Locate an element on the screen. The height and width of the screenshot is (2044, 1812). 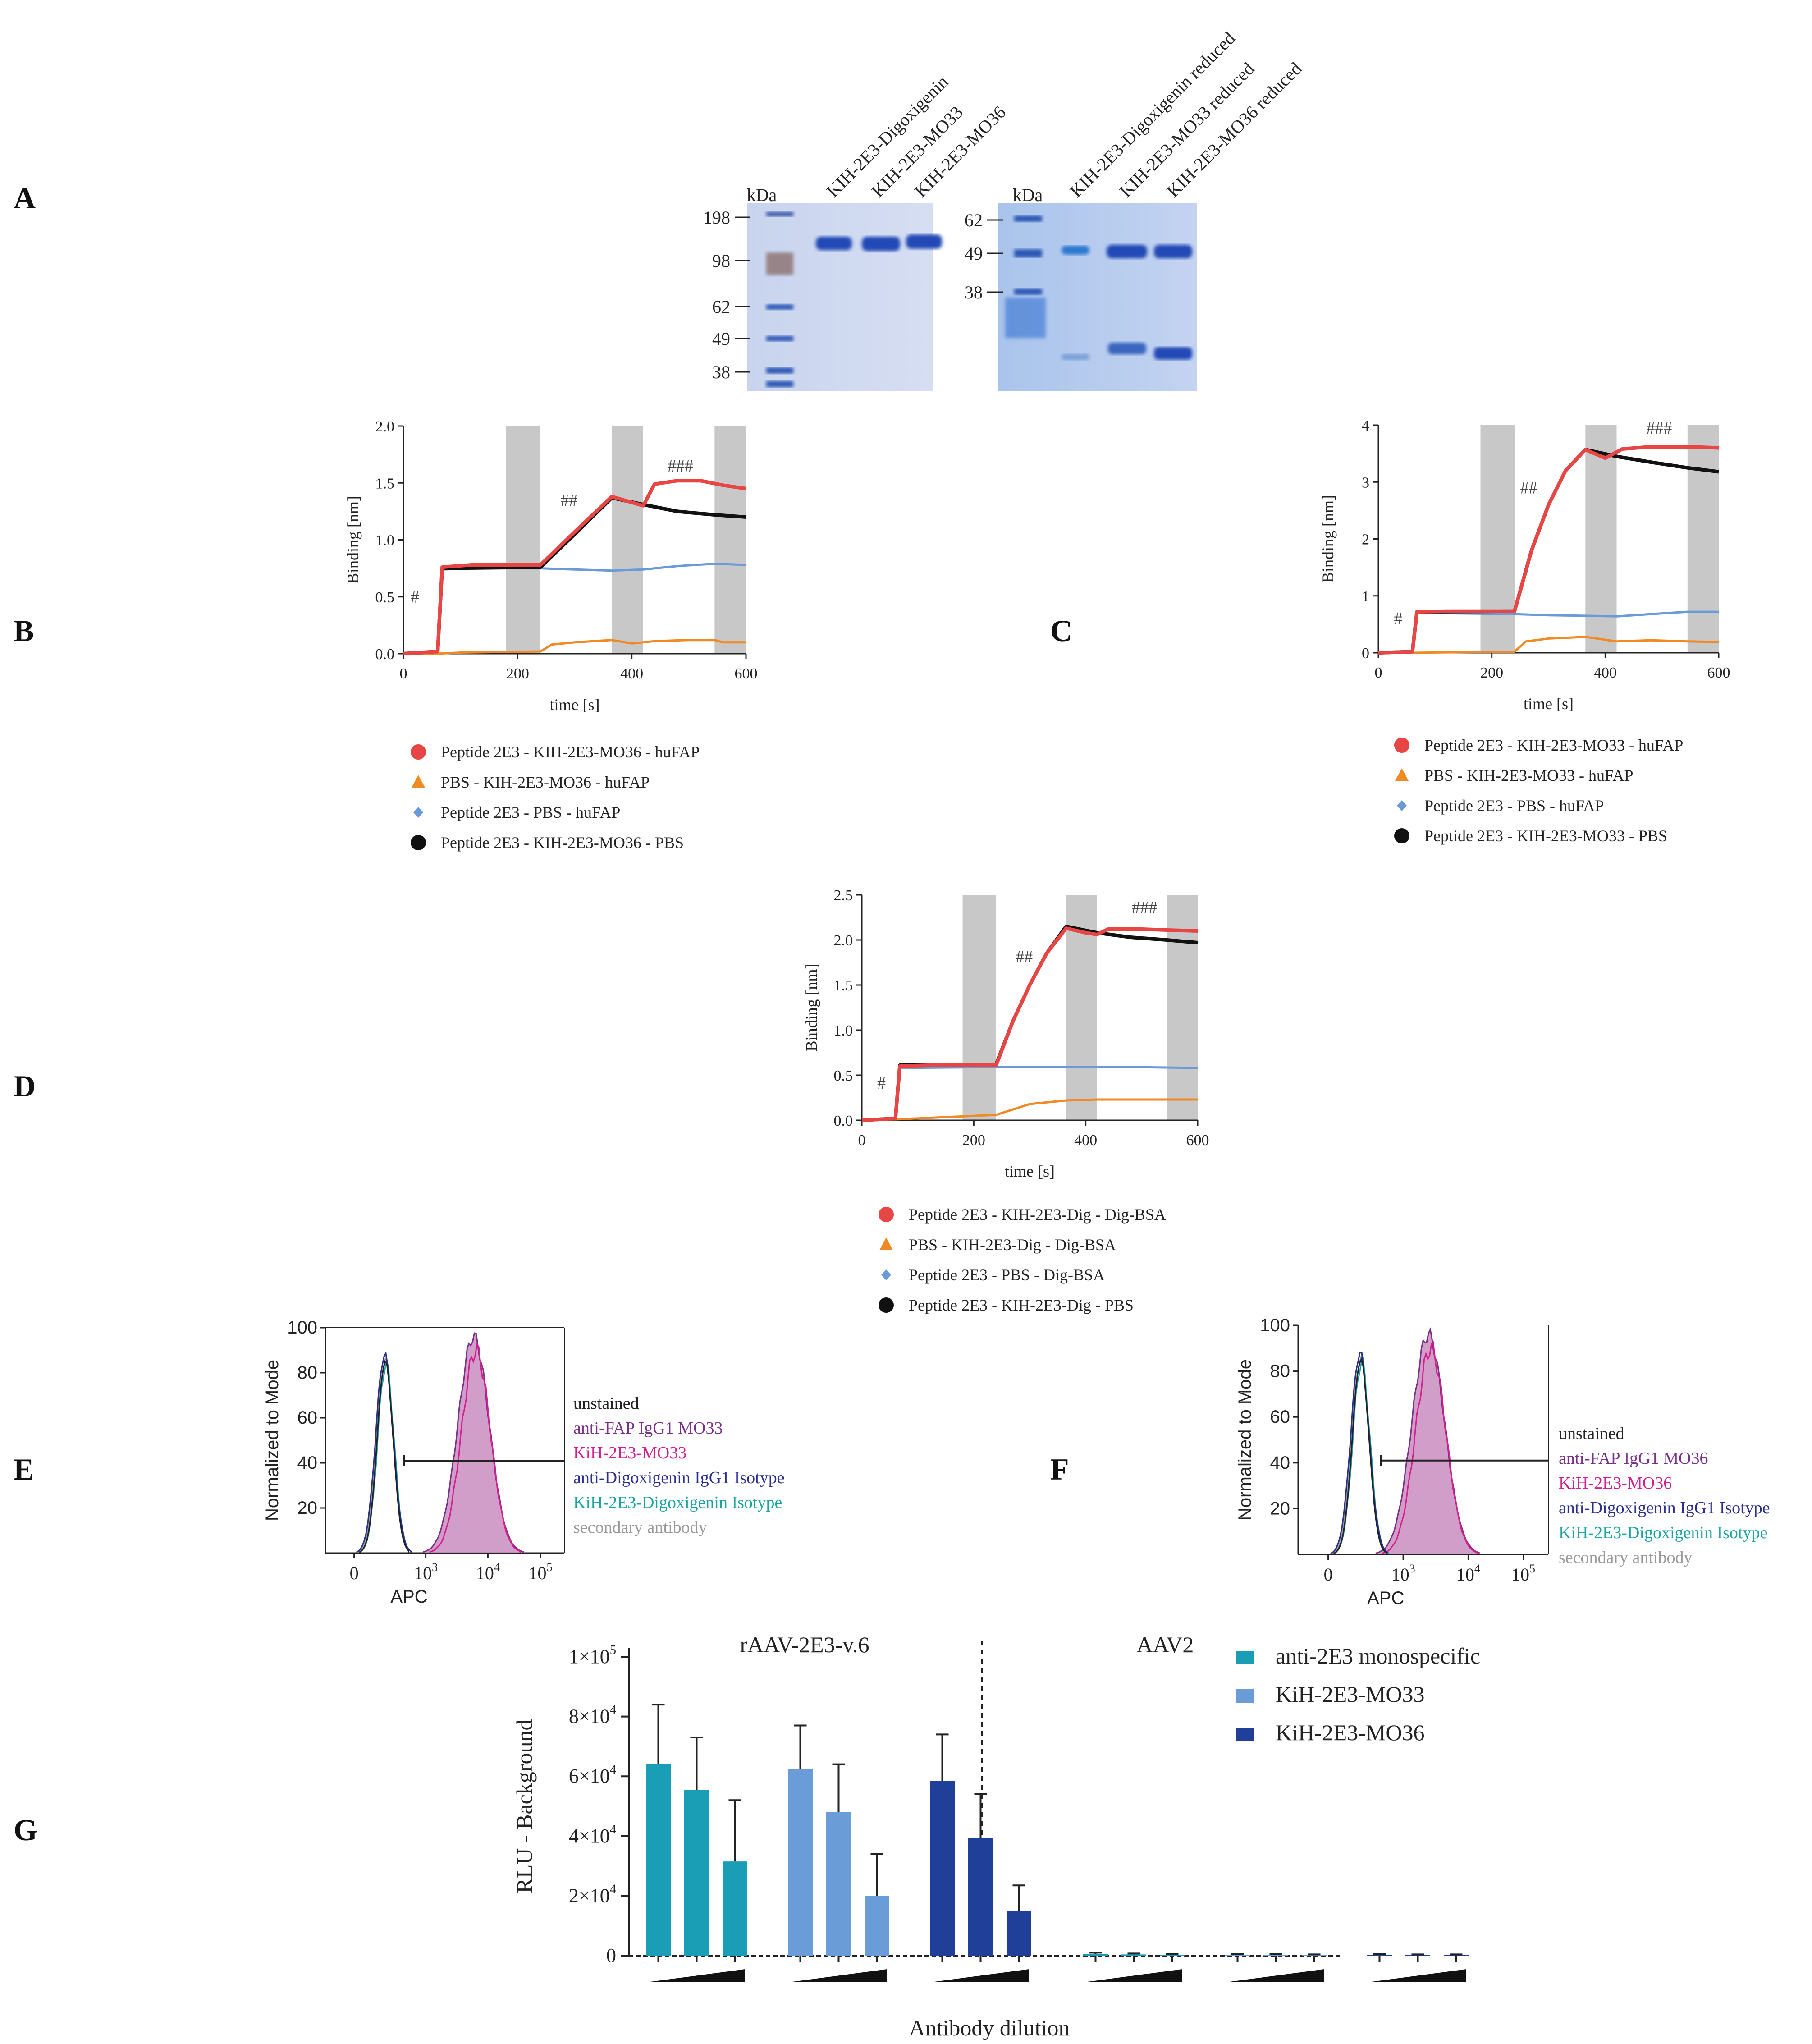
legend-label: anti-FAP IgG1 MO36 is located at coordinates (1633, 1458).